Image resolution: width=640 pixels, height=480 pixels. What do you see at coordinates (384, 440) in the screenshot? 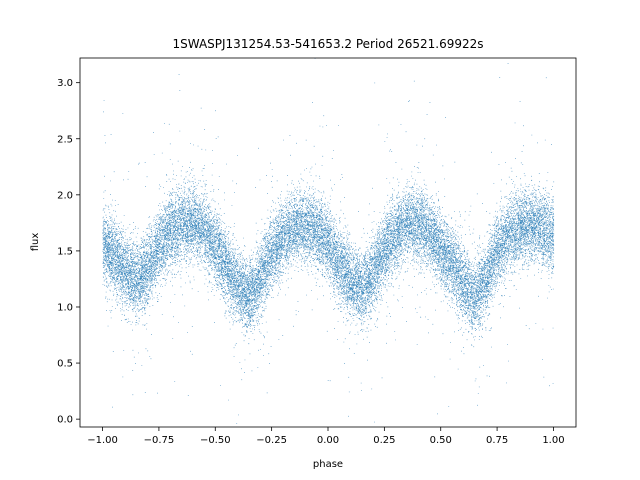
I see `x-tick-label: 0.25` at bounding box center [384, 440].